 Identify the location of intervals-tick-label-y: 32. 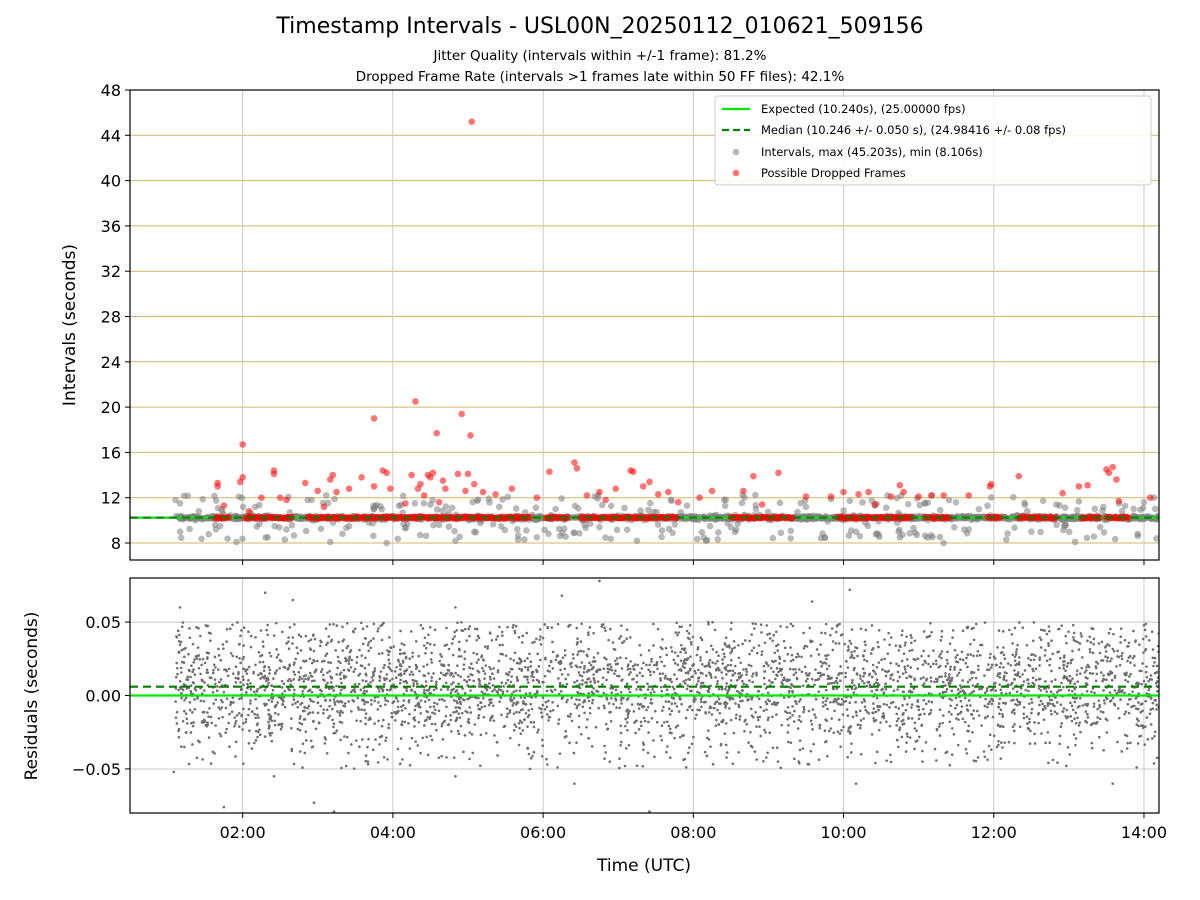
(111, 271).